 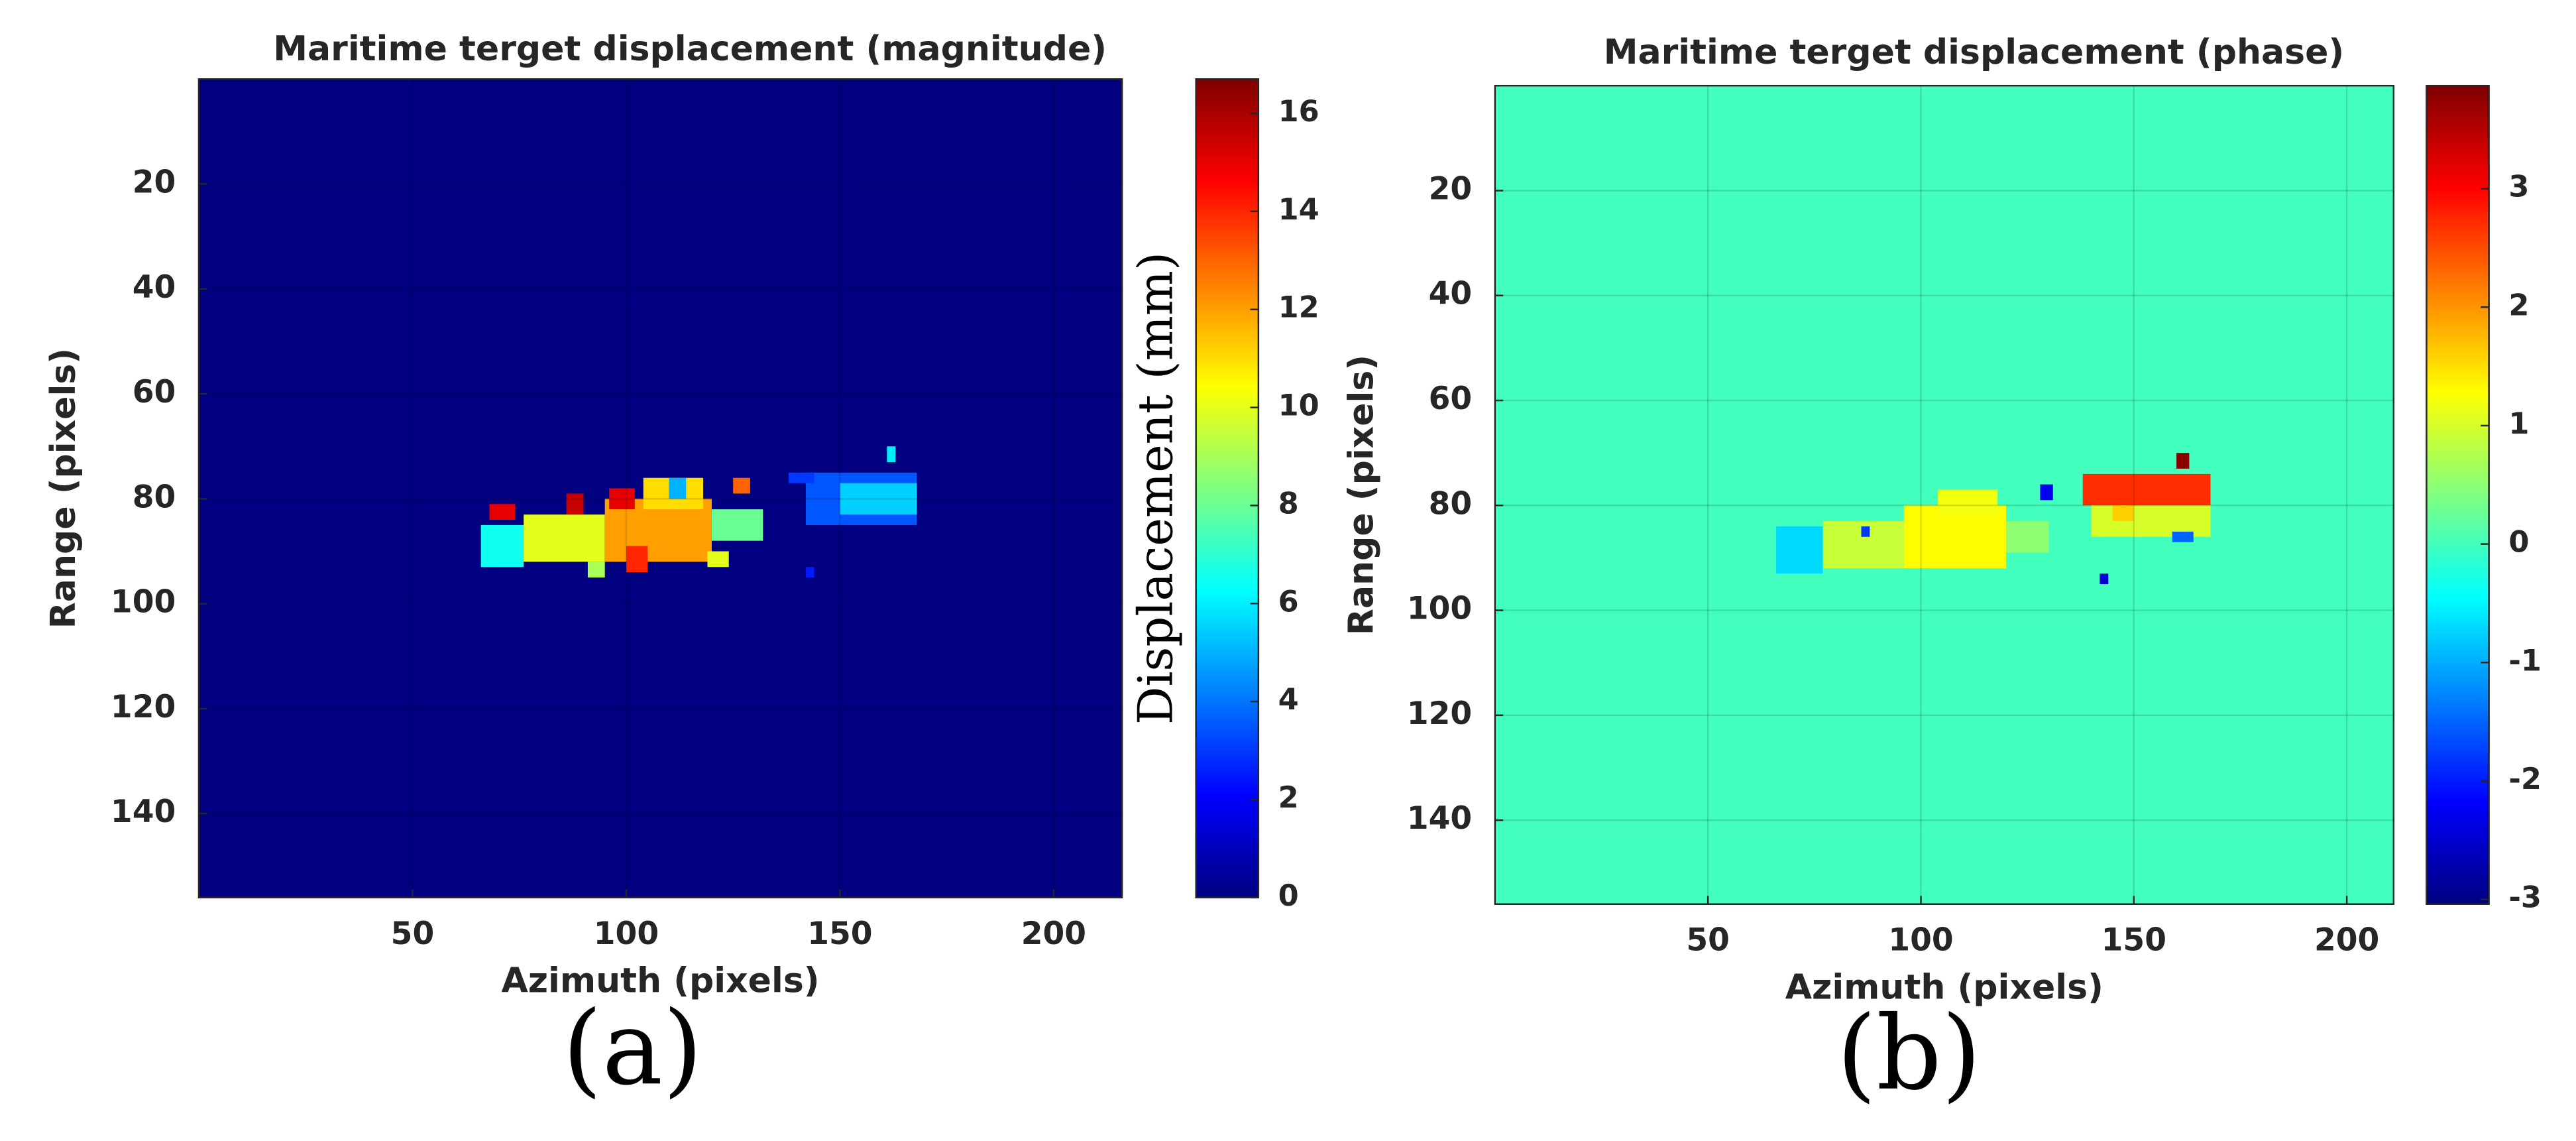 I want to click on panel-caption: (b), so click(x=1908, y=1053).